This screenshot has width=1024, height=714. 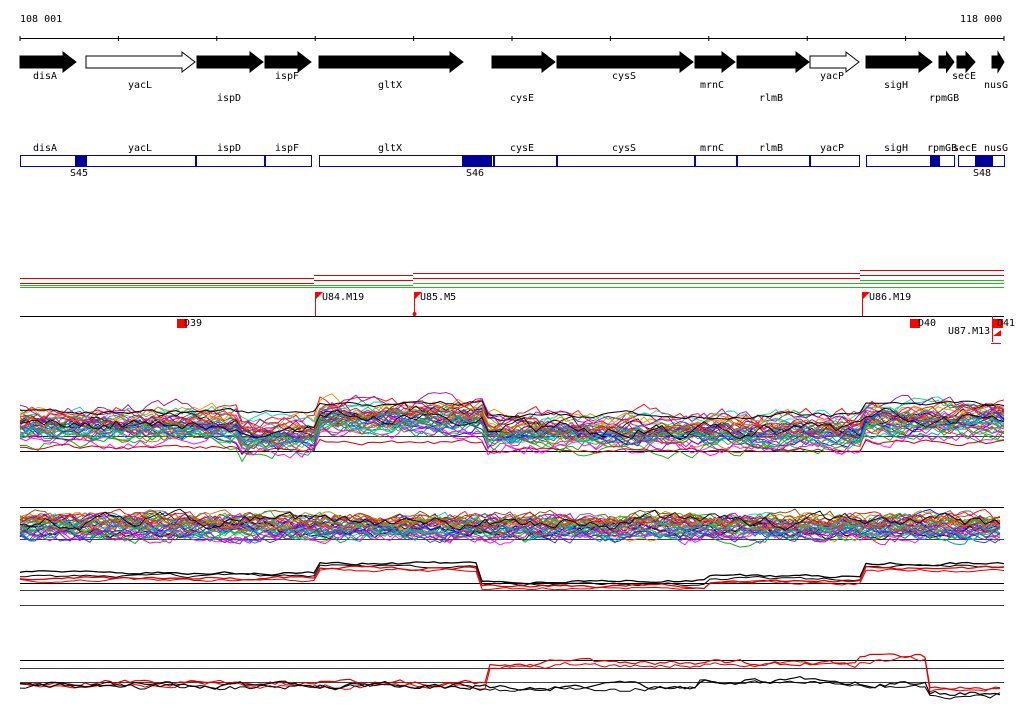 I want to click on gene-label-ispF: ispF, so click(x=287, y=76).